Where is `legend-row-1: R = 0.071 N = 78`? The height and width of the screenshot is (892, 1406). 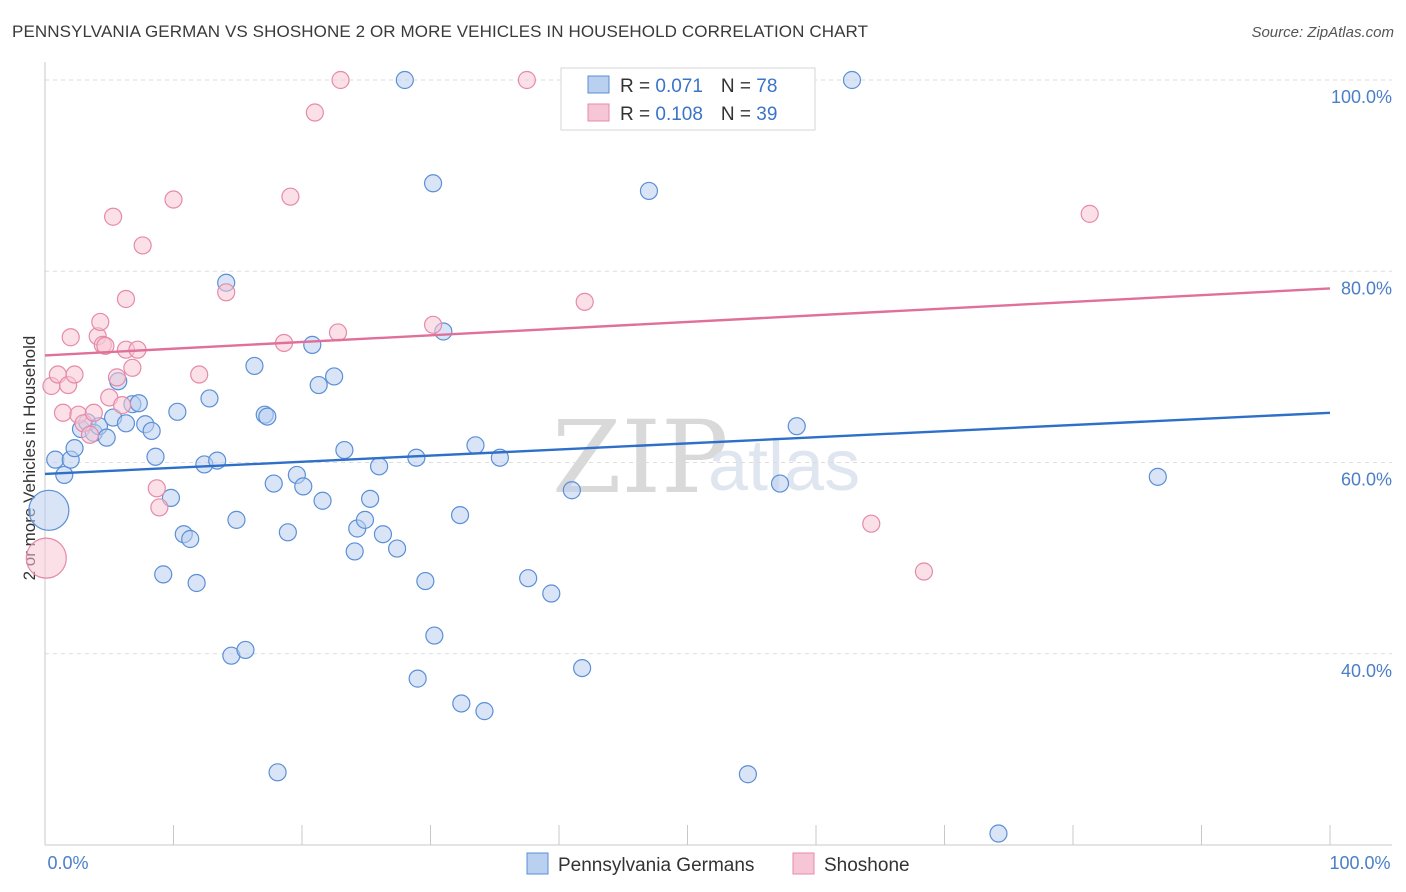 legend-row-1: R = 0.071 N = 78 is located at coordinates (698, 86).